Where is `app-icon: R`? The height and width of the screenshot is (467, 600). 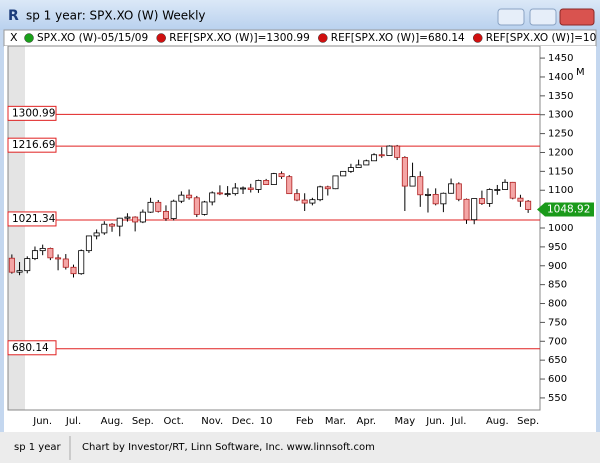 app-icon: R is located at coordinates (13, 16).